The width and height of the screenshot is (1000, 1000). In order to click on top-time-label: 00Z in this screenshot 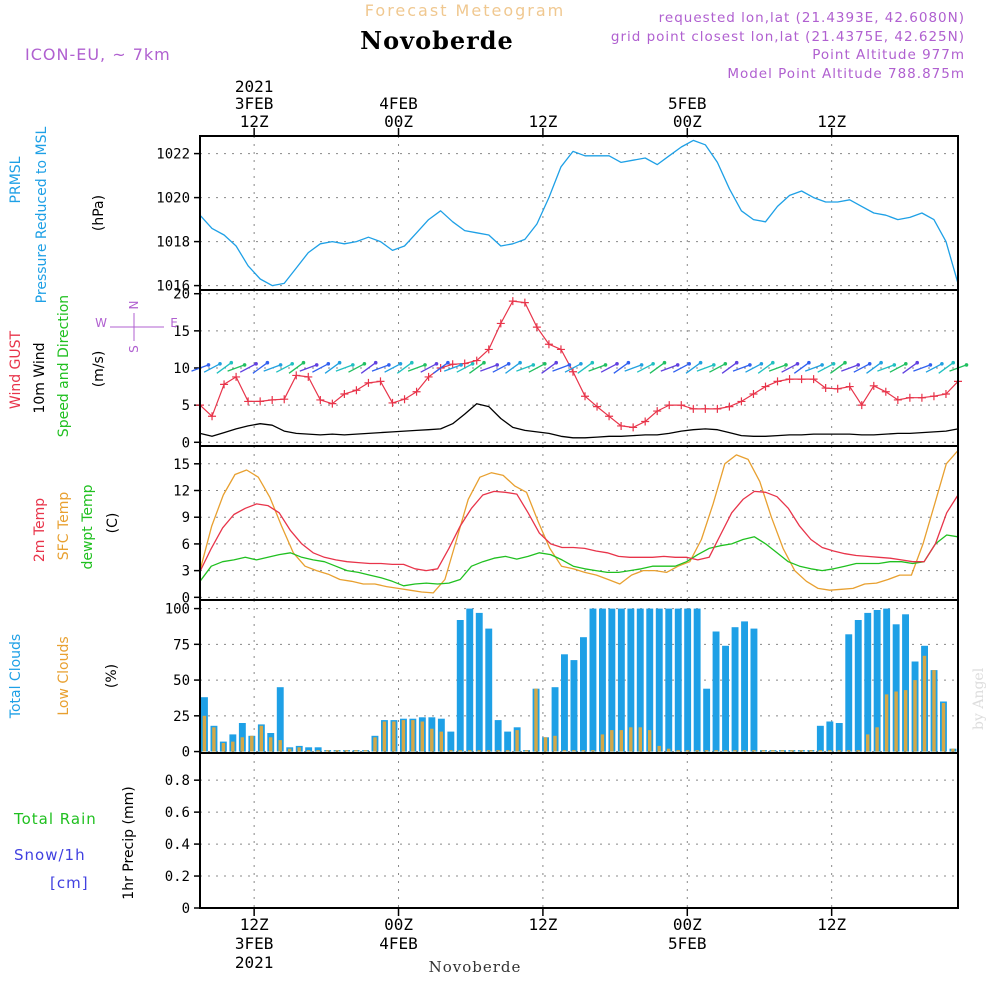, I will do `click(398, 121)`.